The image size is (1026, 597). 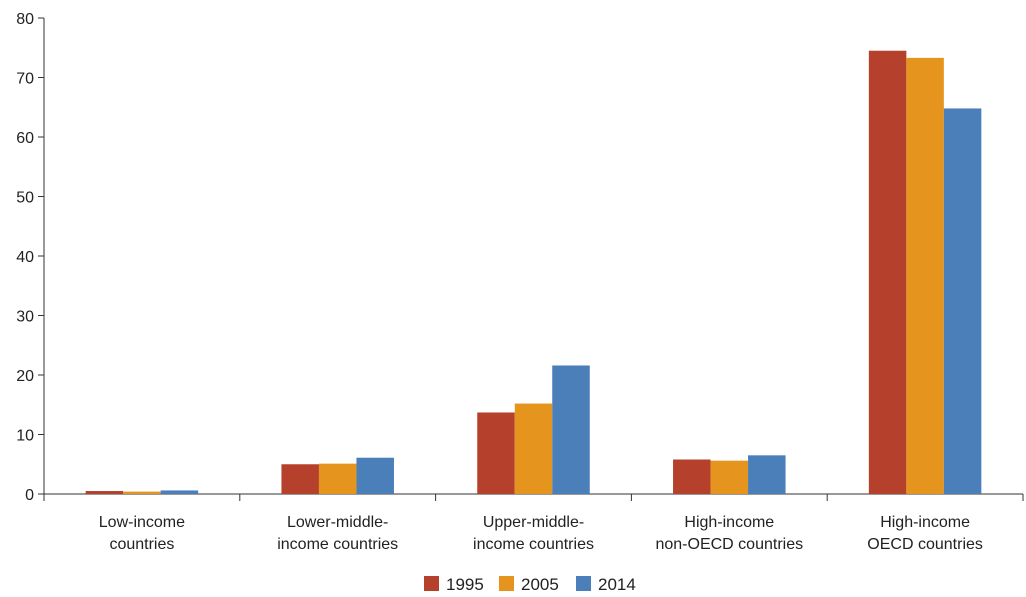 I want to click on y-tick-label: 70, so click(x=25, y=79).